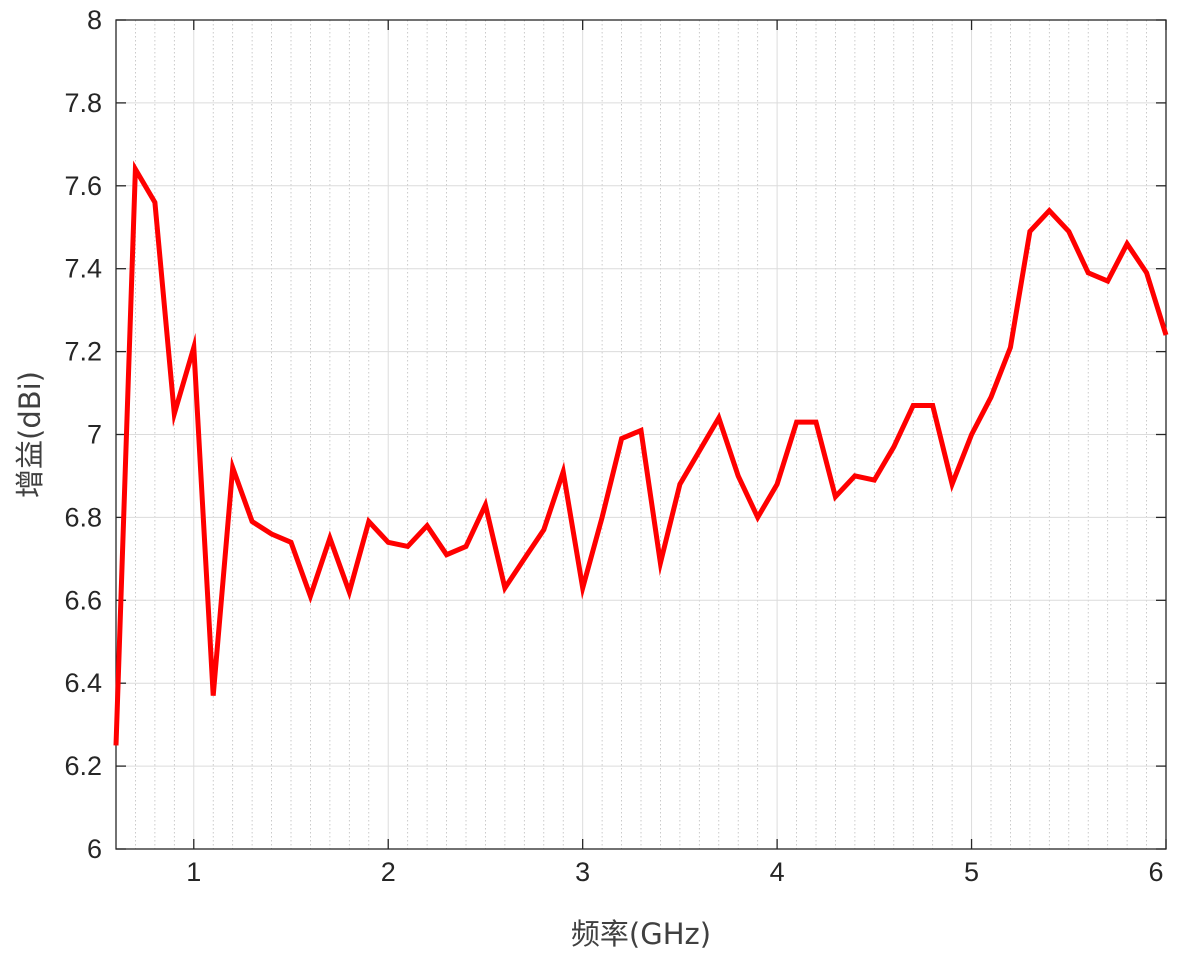 The width and height of the screenshot is (1182, 953). Describe the element at coordinates (83, 683) in the screenshot. I see `y-tick-label: 6.4` at that location.